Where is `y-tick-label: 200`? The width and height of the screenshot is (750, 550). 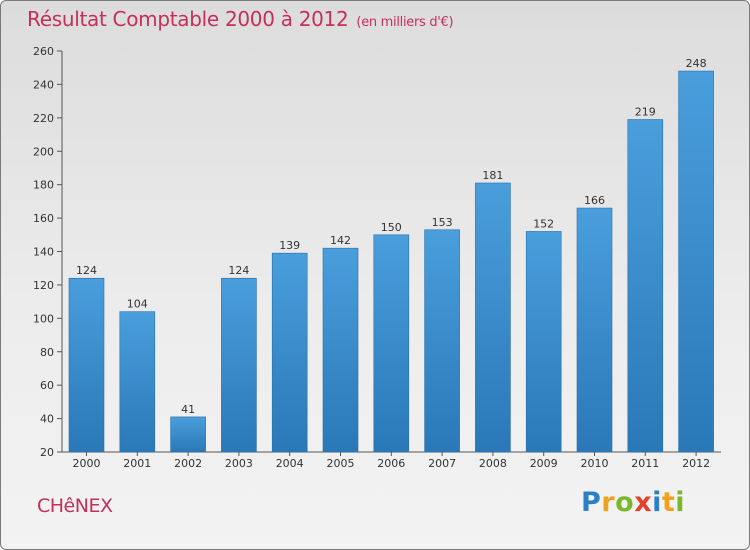 y-tick-label: 200 is located at coordinates (43, 151).